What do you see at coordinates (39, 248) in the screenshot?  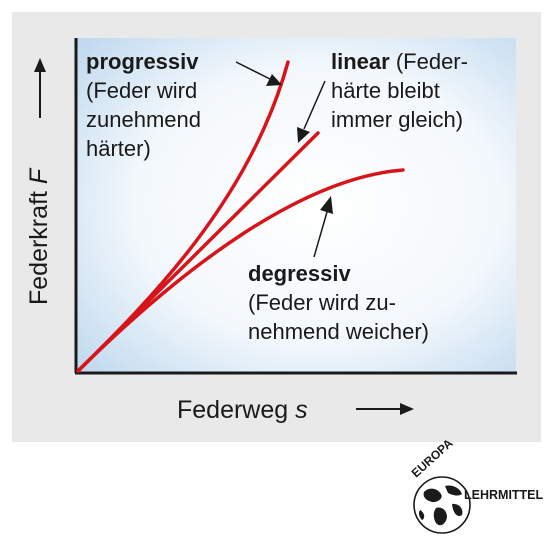 I see `y-axis-label: Federkraft` at bounding box center [39, 248].